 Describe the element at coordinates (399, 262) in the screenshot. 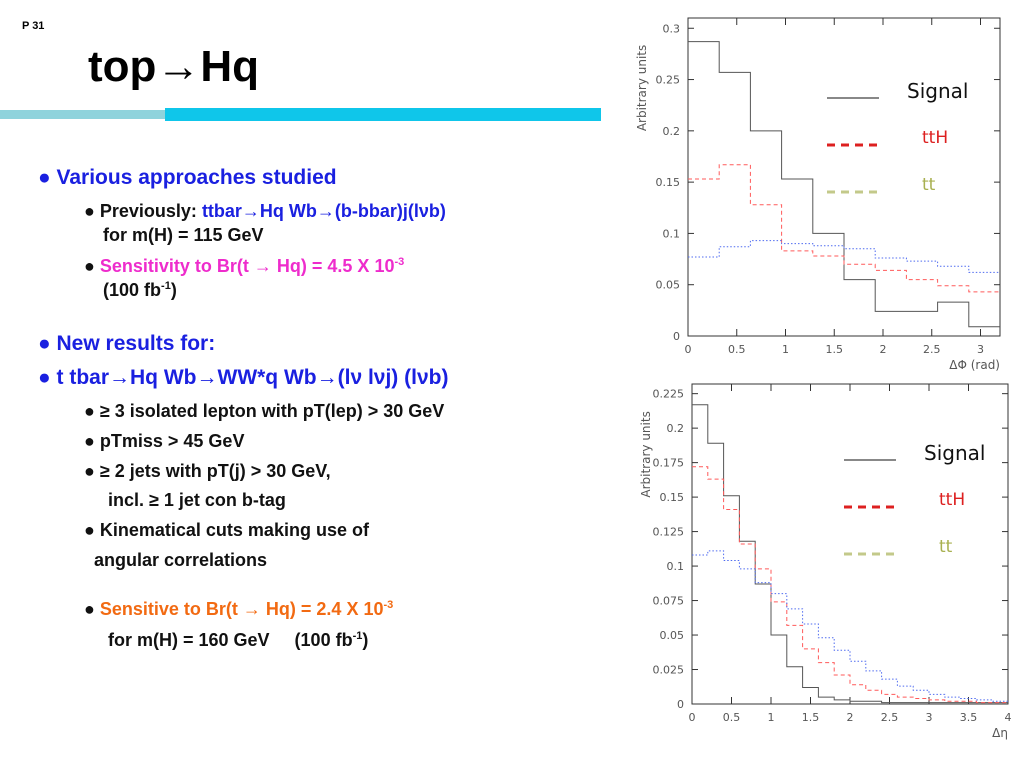

I see `sensitivity-old-exp: -3` at that location.